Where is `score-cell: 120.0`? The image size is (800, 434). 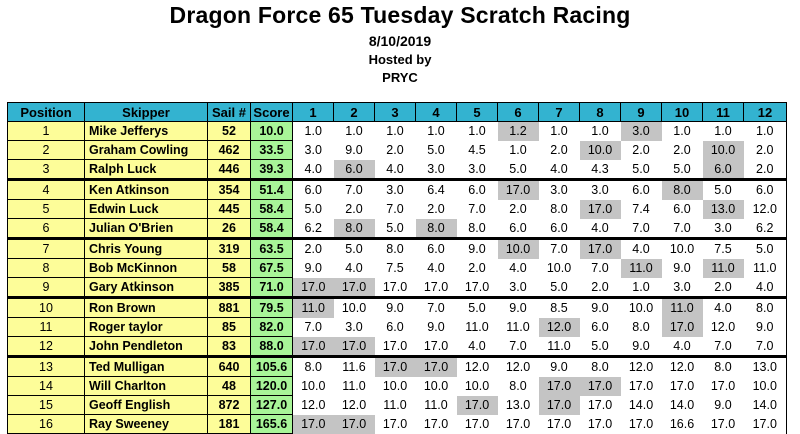 score-cell: 120.0 is located at coordinates (271, 386).